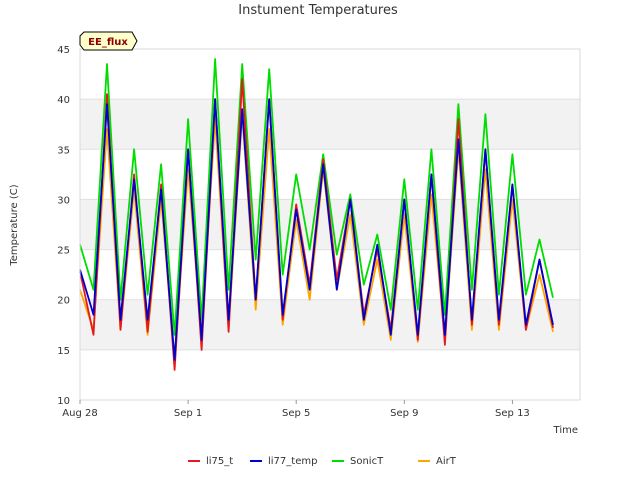 The image size is (640, 480). What do you see at coordinates (63, 200) in the screenshot?
I see `y-tick-label: 30` at bounding box center [63, 200].